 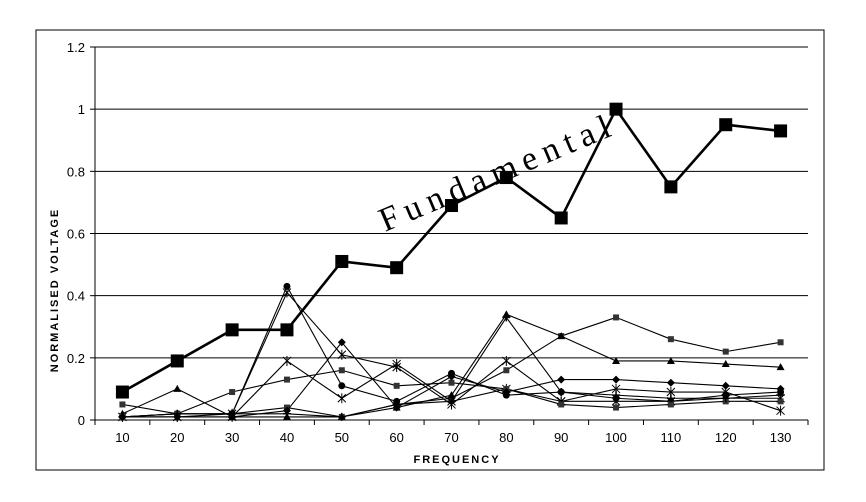 I want to click on y-tick-labels: 0 0.2 0.4 0.6 0.8 1 1.2, so click(x=76, y=234).